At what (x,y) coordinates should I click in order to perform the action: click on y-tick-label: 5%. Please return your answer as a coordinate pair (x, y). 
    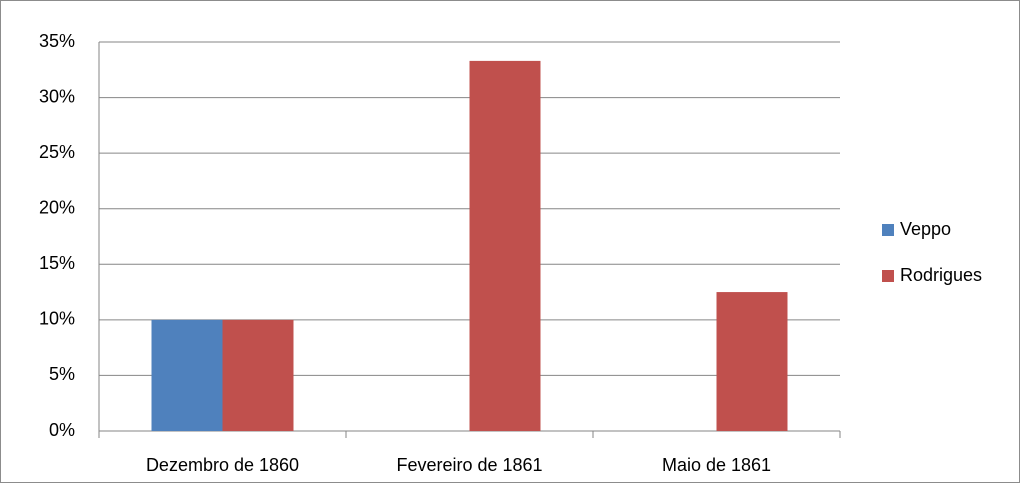
    Looking at the image, I should click on (62, 374).